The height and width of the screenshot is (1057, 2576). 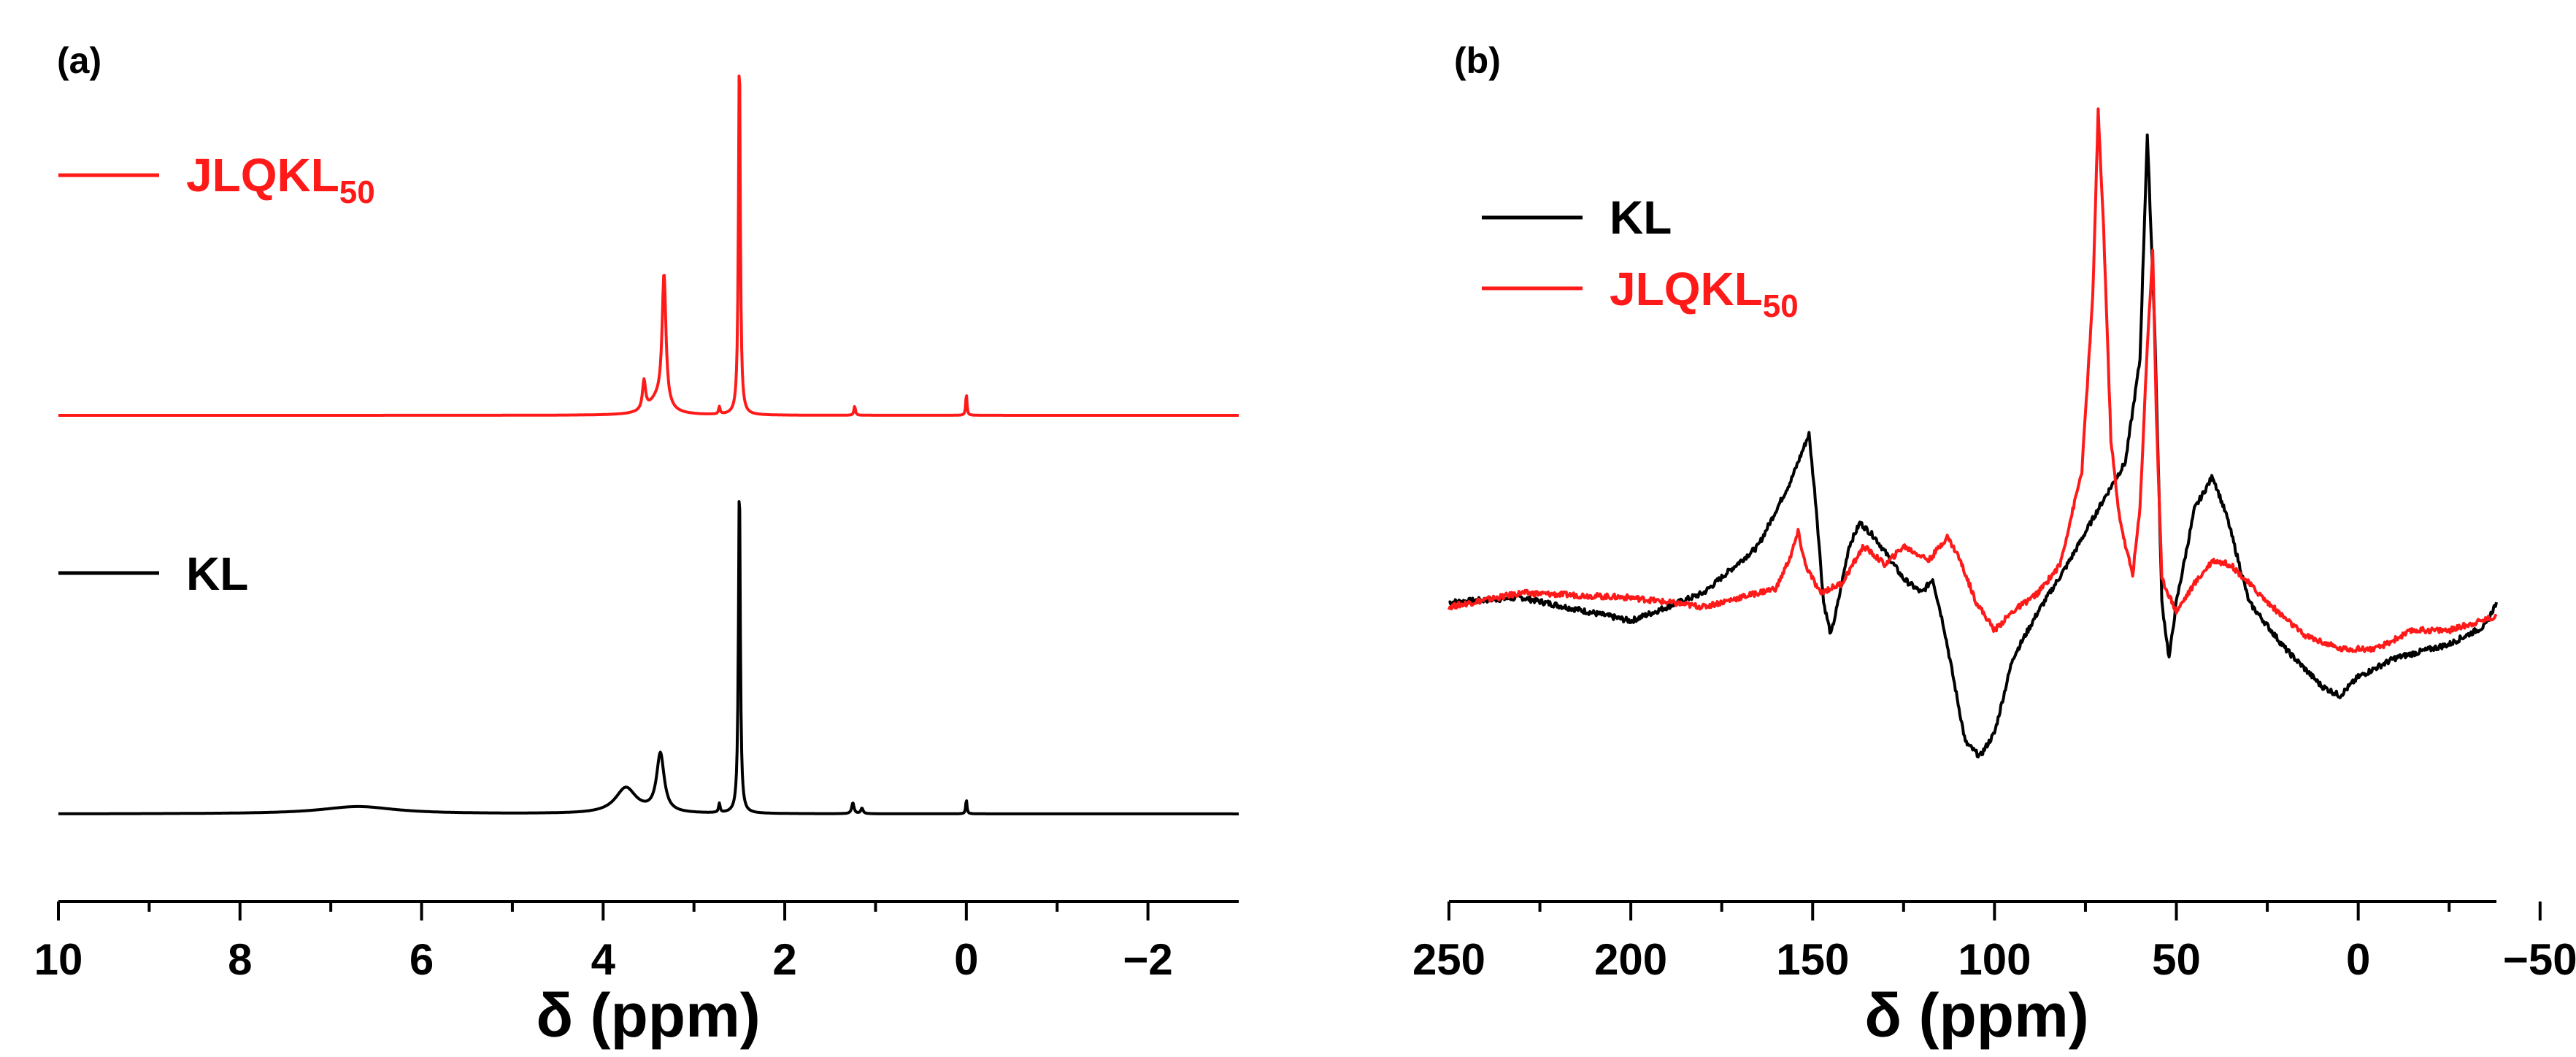 I want to click on panel-b-label: (b), so click(x=1477, y=60).